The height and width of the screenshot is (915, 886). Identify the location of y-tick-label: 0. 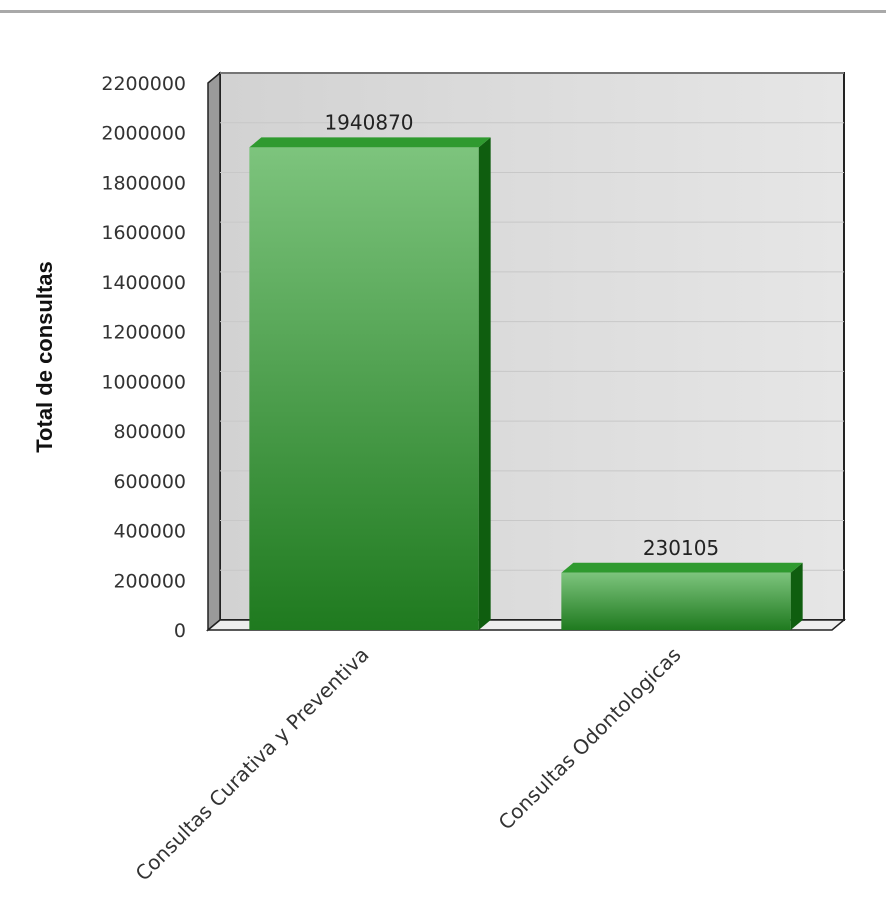
(180, 631).